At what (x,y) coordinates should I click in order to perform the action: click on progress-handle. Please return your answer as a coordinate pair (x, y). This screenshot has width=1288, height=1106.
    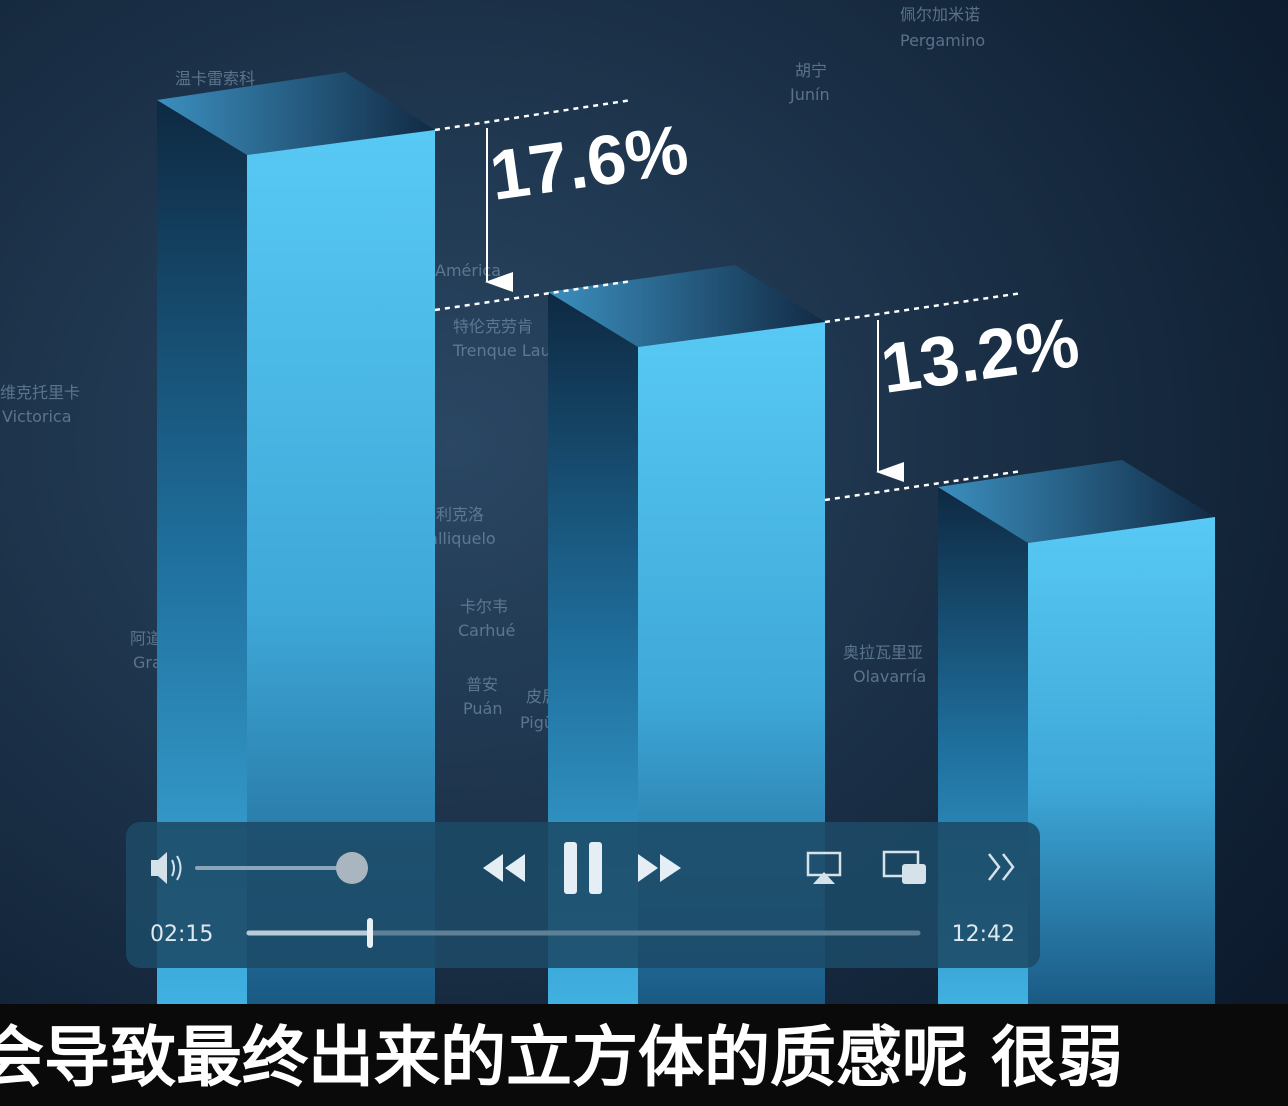
    Looking at the image, I should click on (370, 933).